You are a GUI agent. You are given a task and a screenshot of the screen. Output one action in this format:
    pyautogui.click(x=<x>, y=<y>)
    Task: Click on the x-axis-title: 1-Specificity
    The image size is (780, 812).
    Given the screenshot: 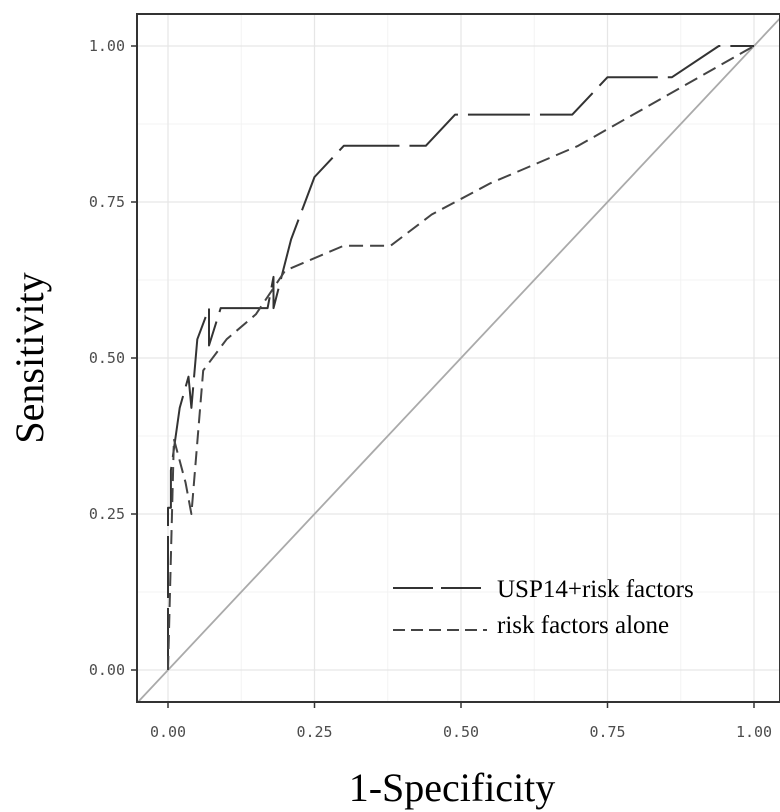 What is the action you would take?
    pyautogui.click(x=452, y=787)
    